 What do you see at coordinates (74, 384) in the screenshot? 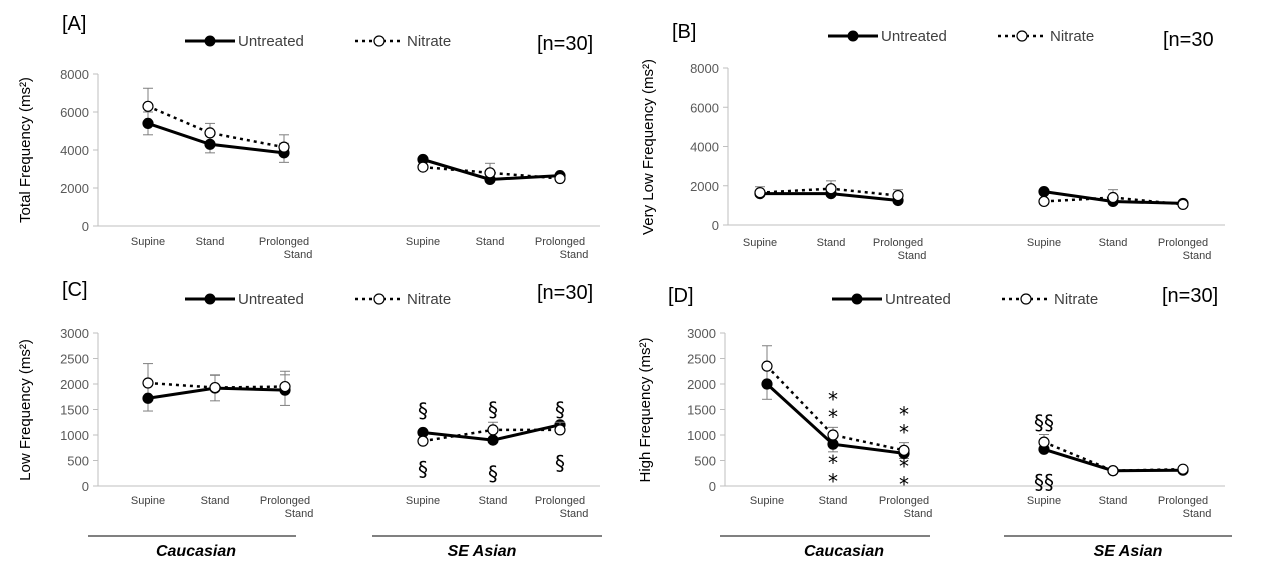
I see `y-tick-label: 2000` at bounding box center [74, 384].